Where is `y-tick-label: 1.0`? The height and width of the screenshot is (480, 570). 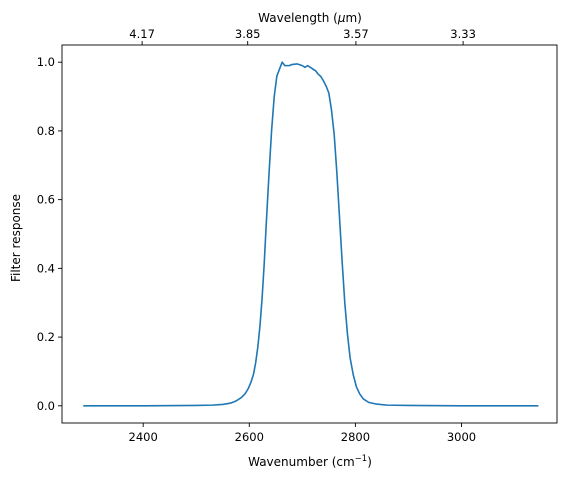
y-tick-label: 1.0 is located at coordinates (46, 62).